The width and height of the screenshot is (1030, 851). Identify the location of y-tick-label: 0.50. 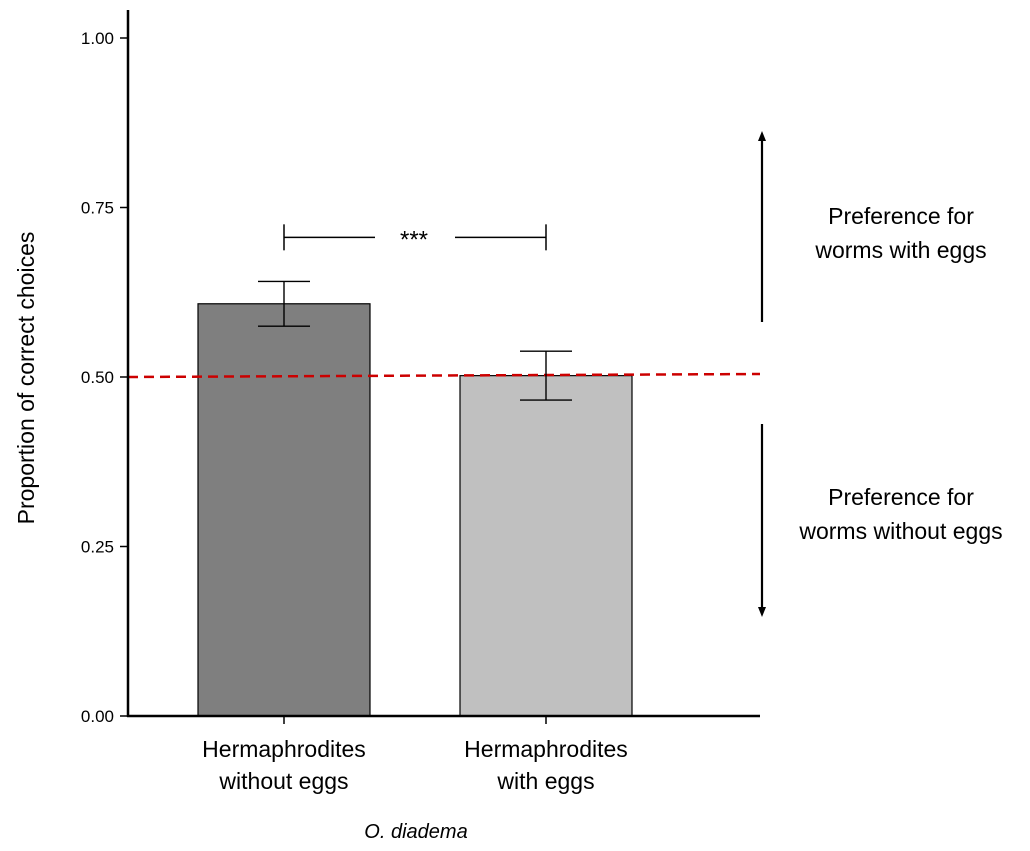
(97, 377).